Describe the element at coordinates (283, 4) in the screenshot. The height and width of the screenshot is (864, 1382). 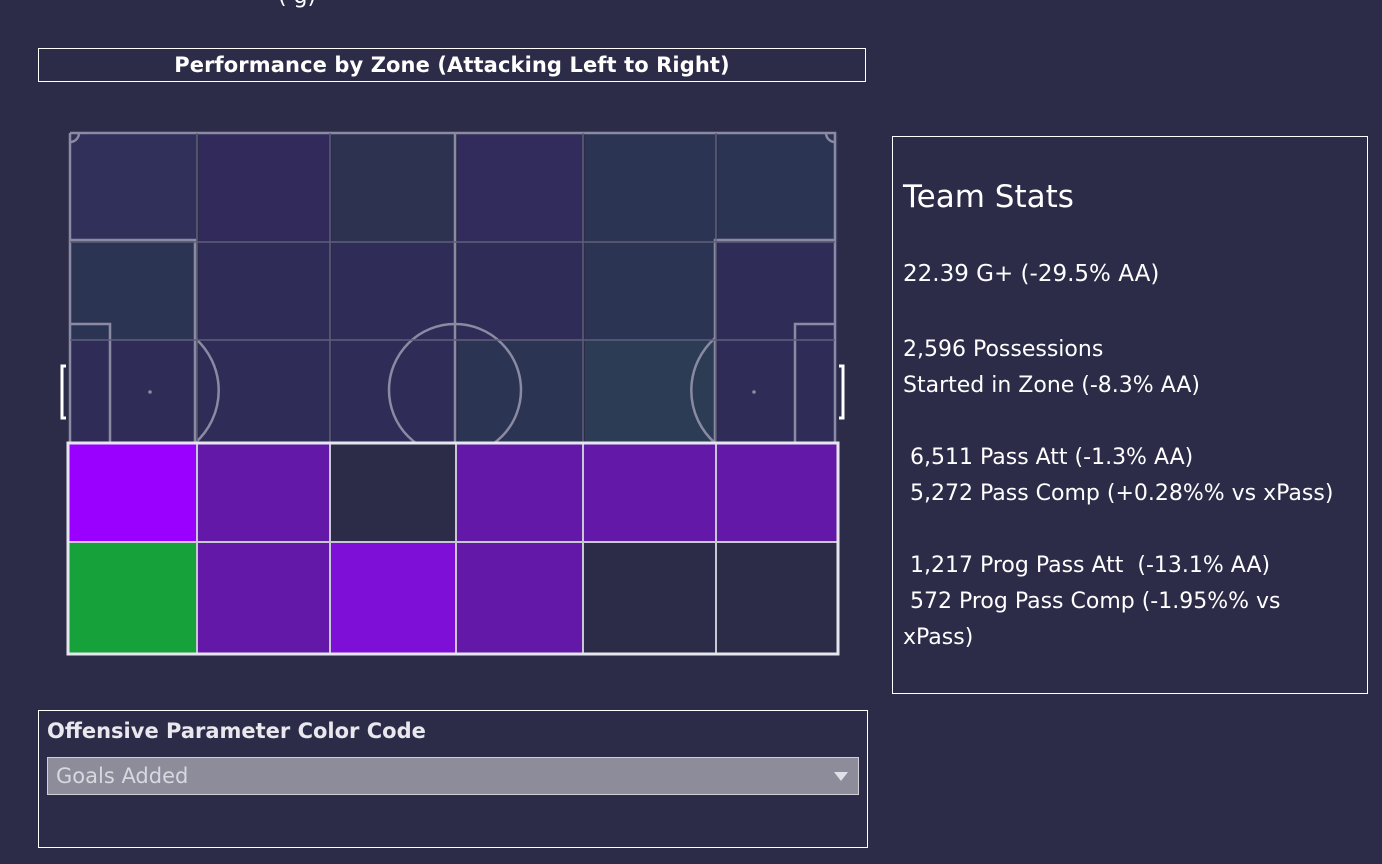
I see `header-clipped-title: · · ( g)` at that location.